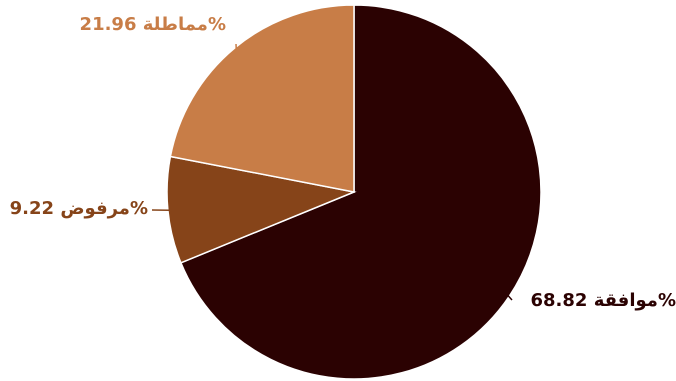  What do you see at coordinates (262, 98) in the screenshot?
I see `slice-delayed` at bounding box center [262, 98].